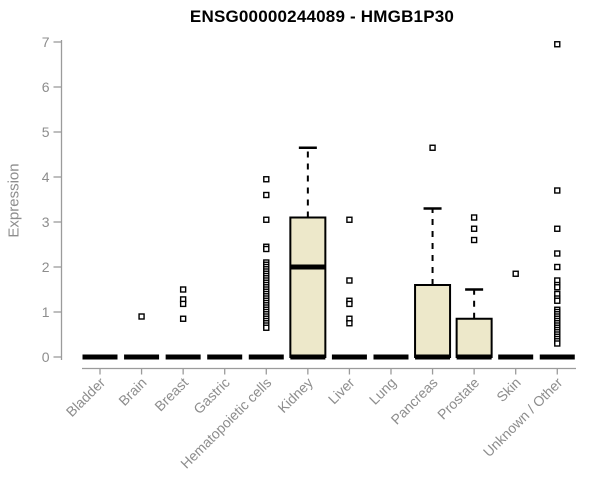  What do you see at coordinates (523, 417) in the screenshot?
I see `x-tick-label: Unknown / Other` at bounding box center [523, 417].